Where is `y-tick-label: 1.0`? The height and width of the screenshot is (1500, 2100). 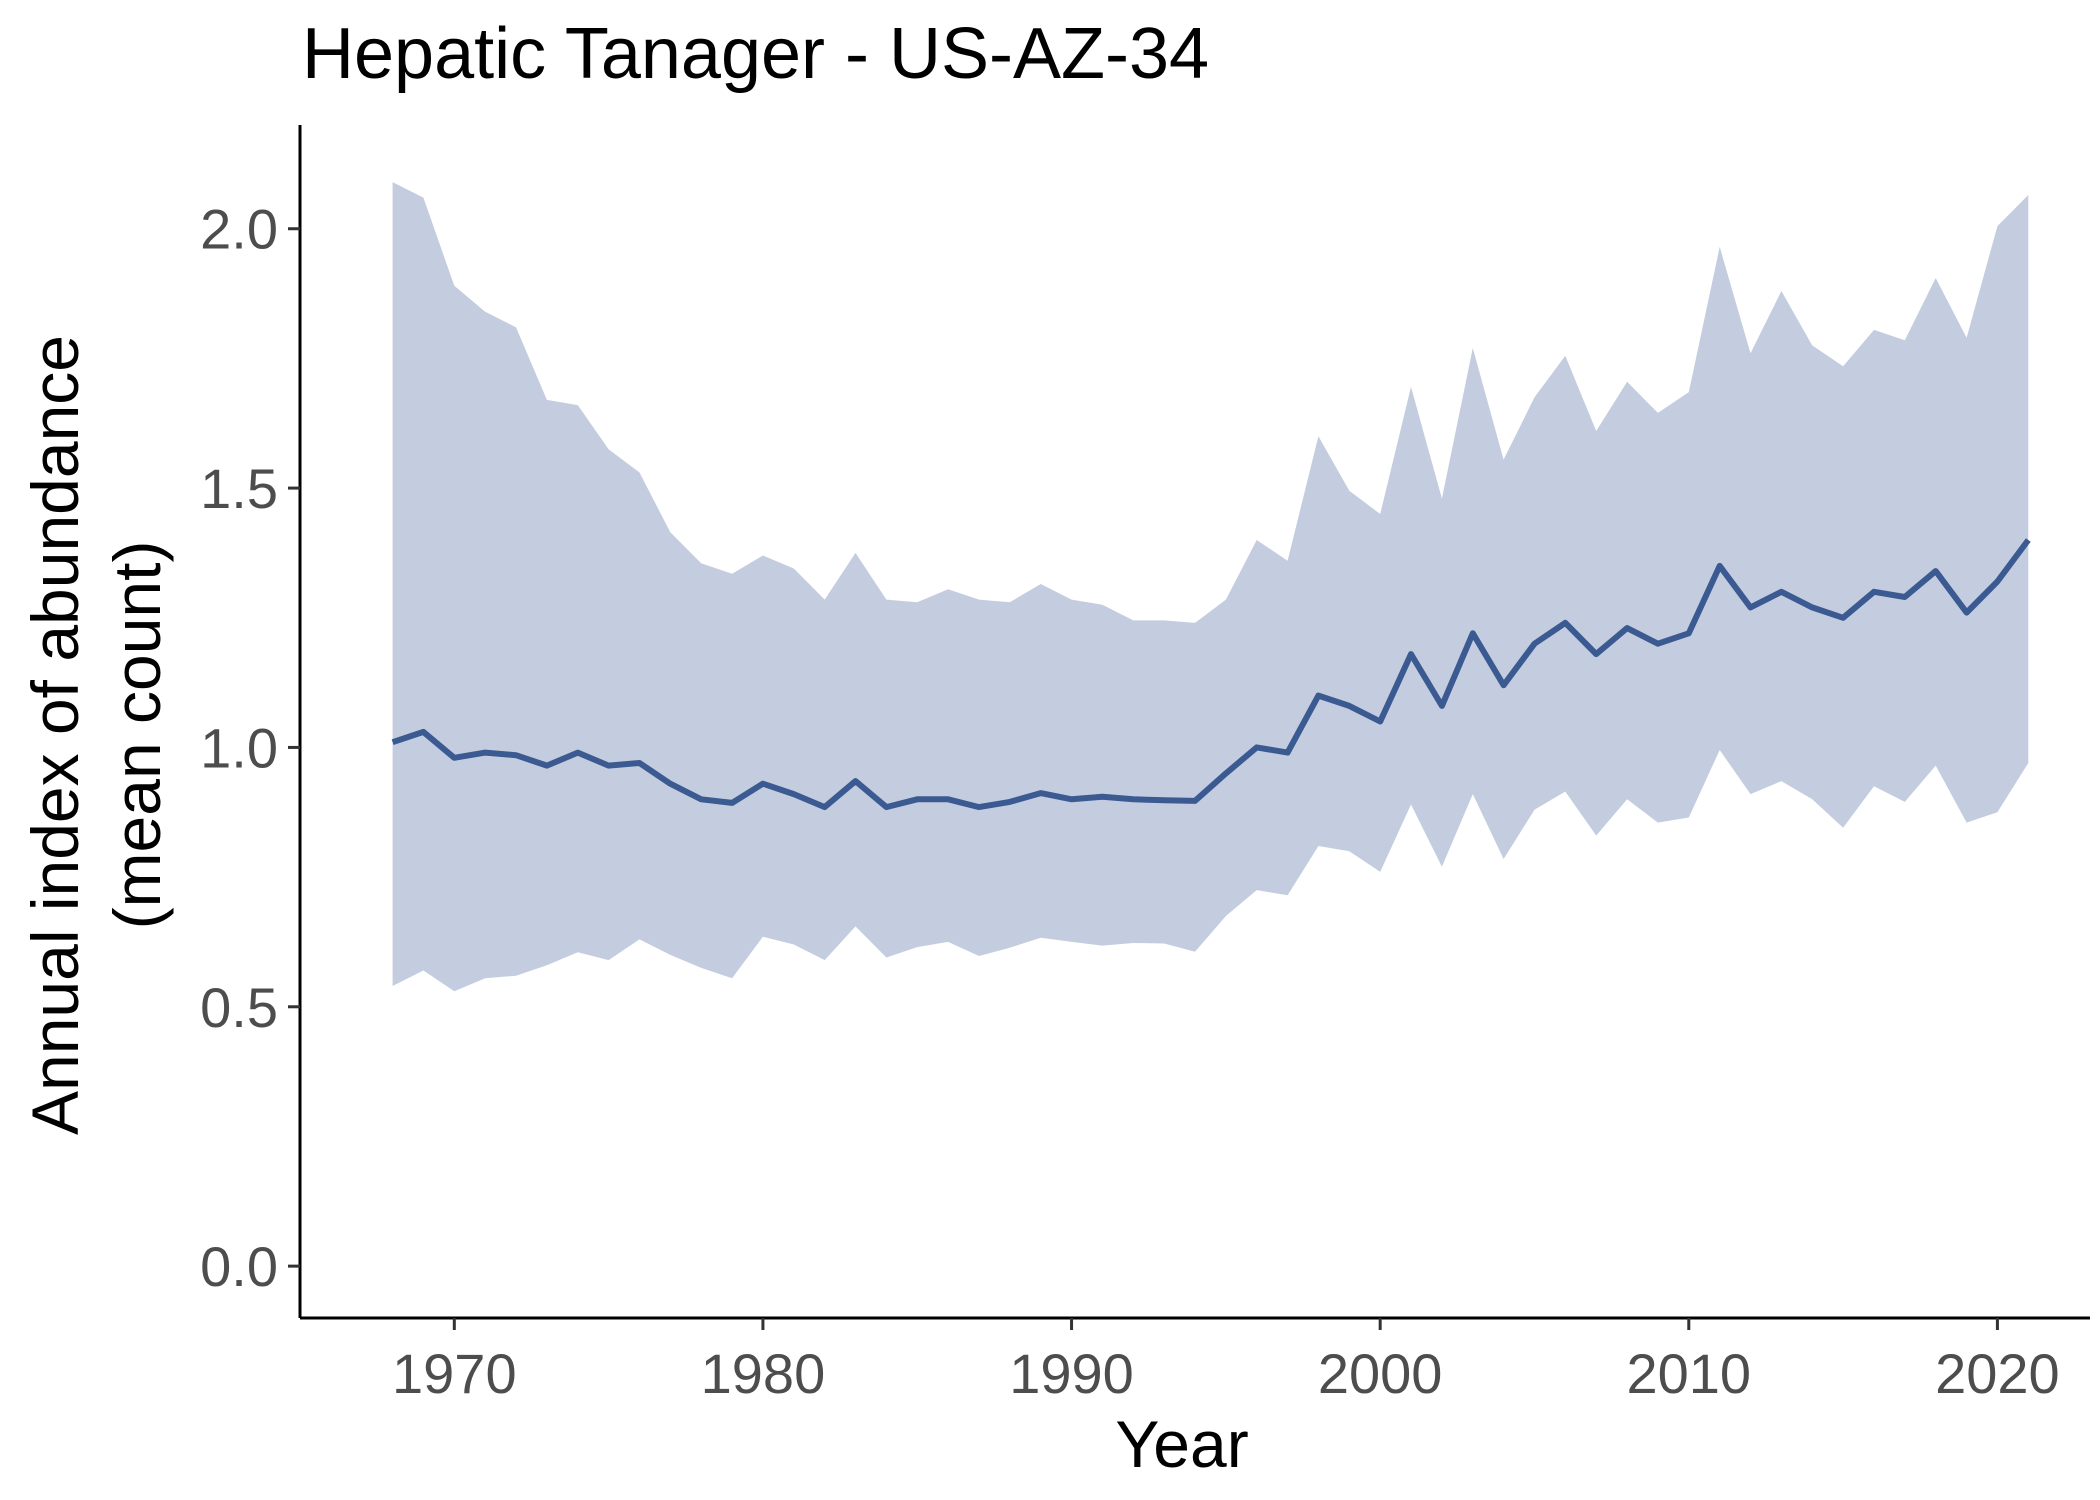 y-tick-label: 1.0 is located at coordinates (239, 747).